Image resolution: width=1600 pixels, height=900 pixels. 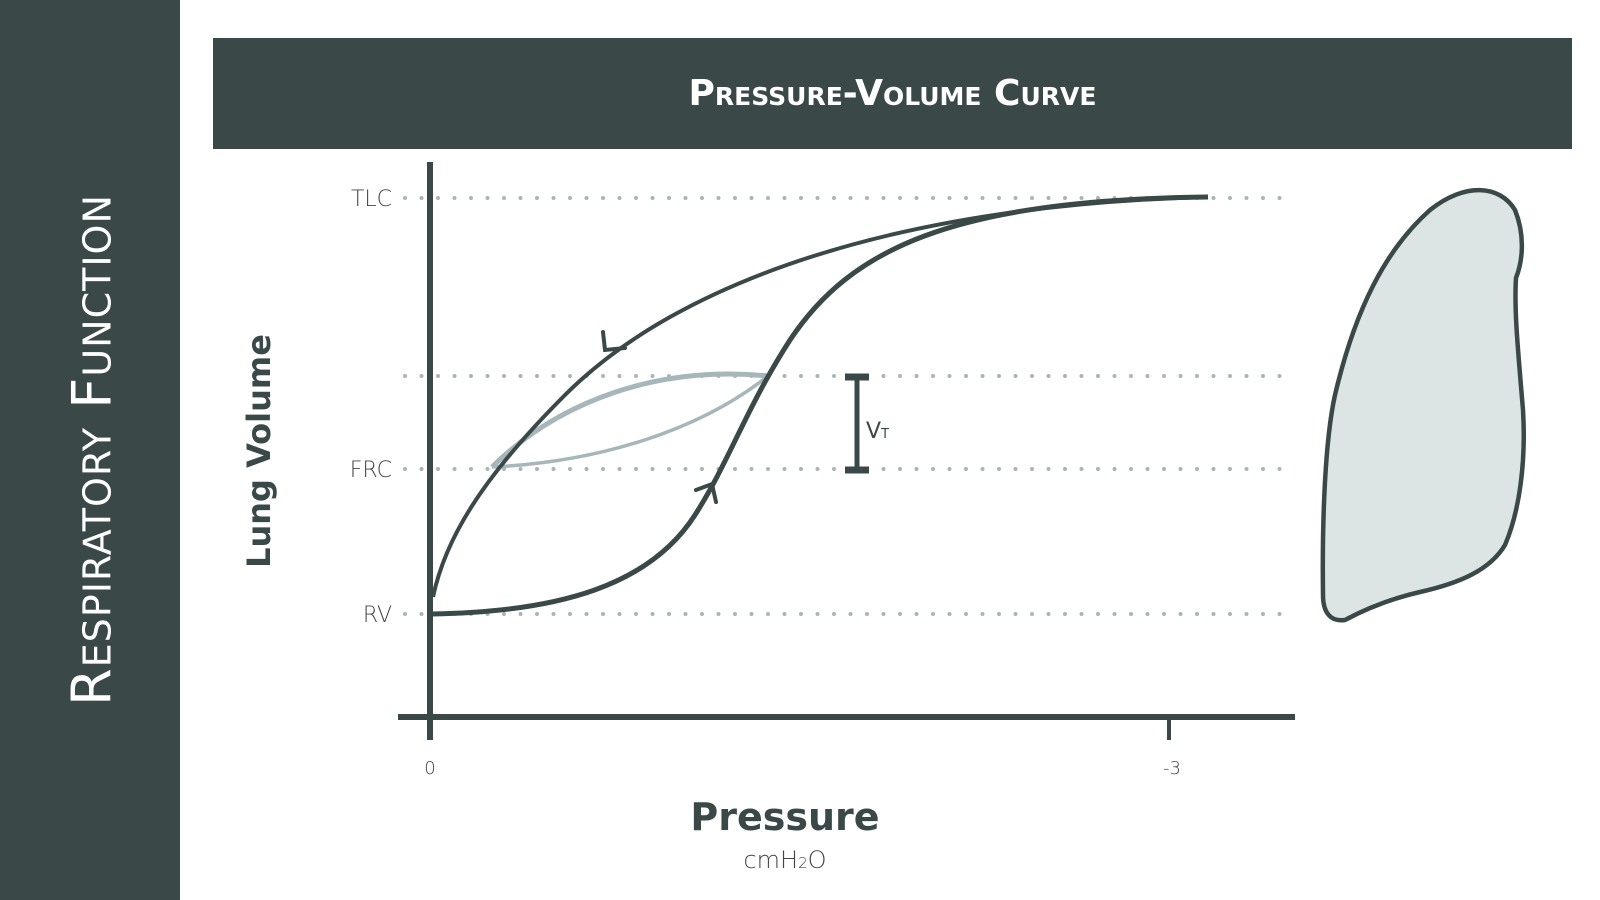 What do you see at coordinates (371, 470) in the screenshot?
I see `y-tick-frc: FRC` at bounding box center [371, 470].